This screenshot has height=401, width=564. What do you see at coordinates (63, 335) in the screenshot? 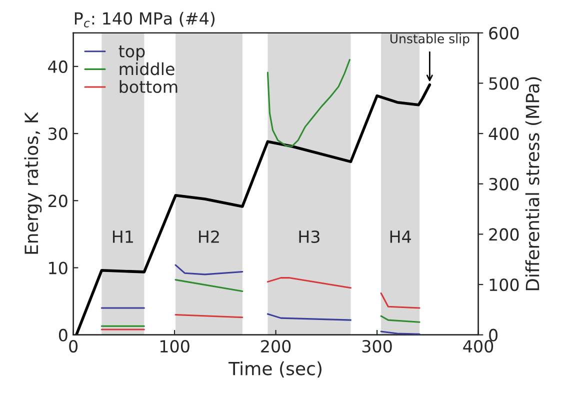
I see `y-tick-label: 0` at bounding box center [63, 335].